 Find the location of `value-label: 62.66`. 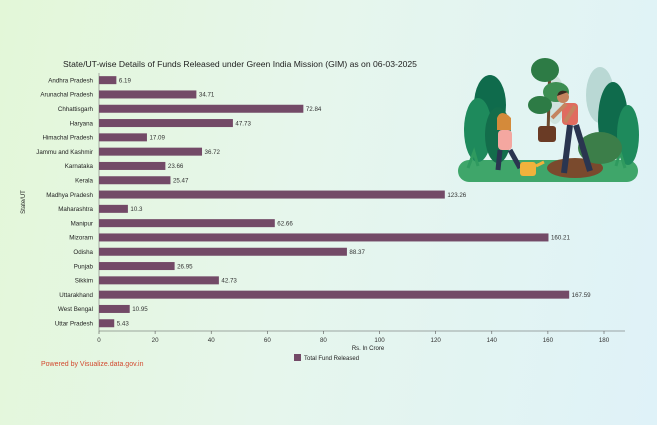

value-label: 62.66 is located at coordinates (285, 223).